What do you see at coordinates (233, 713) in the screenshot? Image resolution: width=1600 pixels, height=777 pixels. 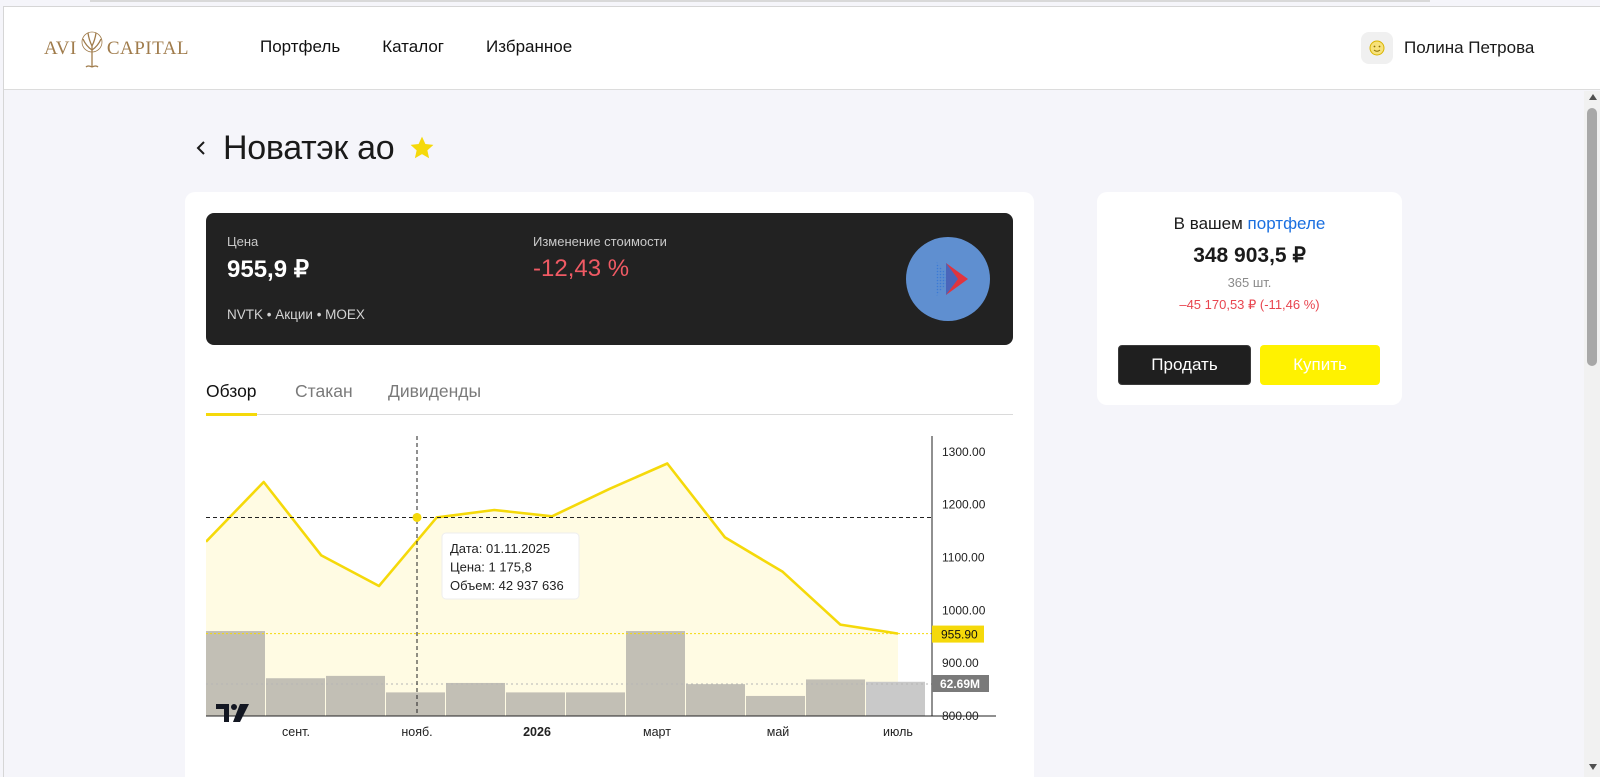 I see `tradingview-logo-icon` at bounding box center [233, 713].